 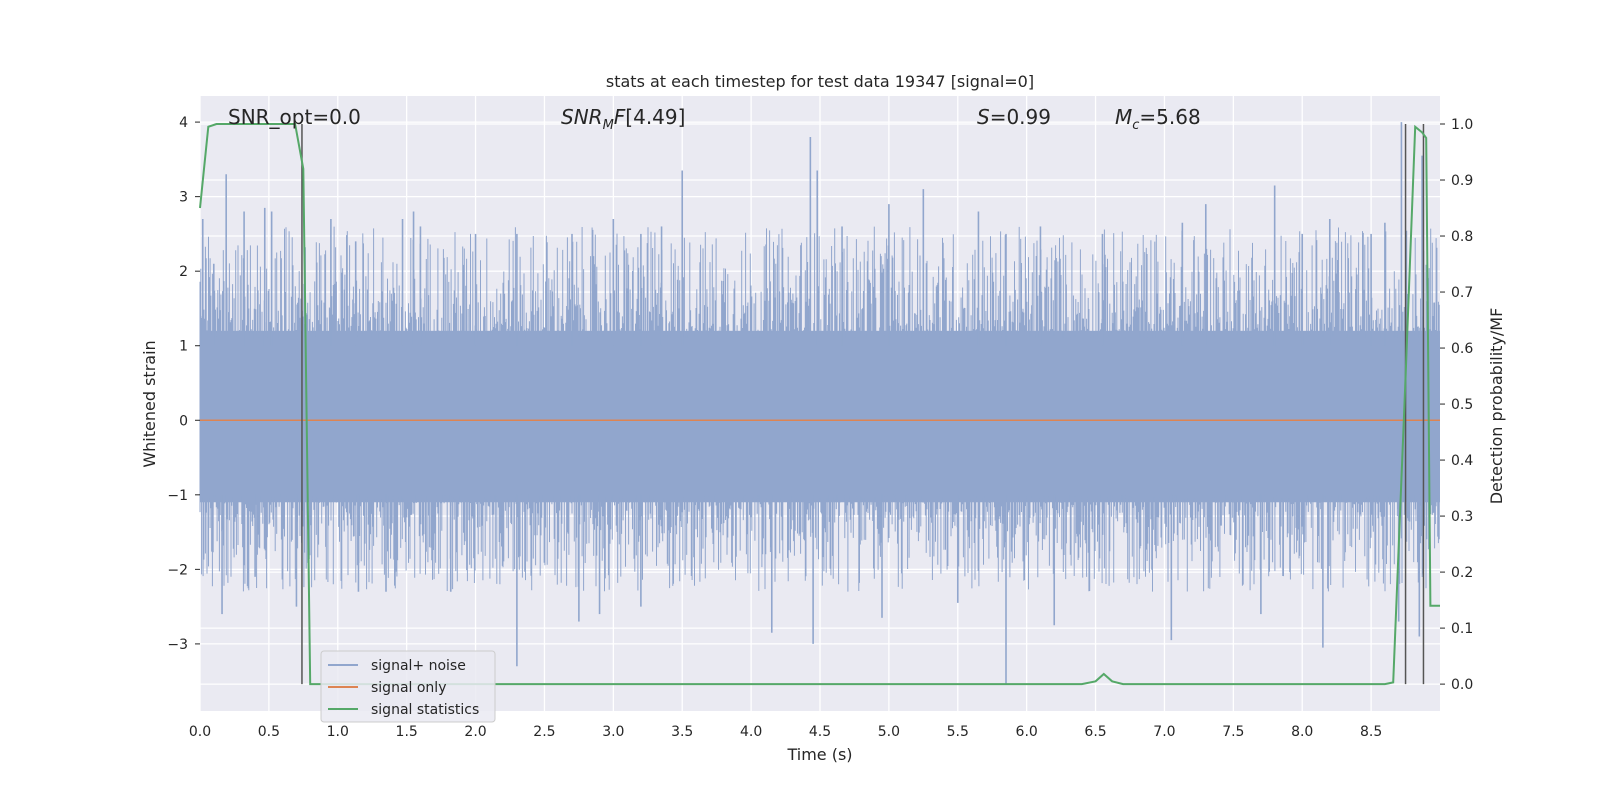 What do you see at coordinates (1462, 237) in the screenshot?
I see `y-right-tick-label: 0.8` at bounding box center [1462, 237].